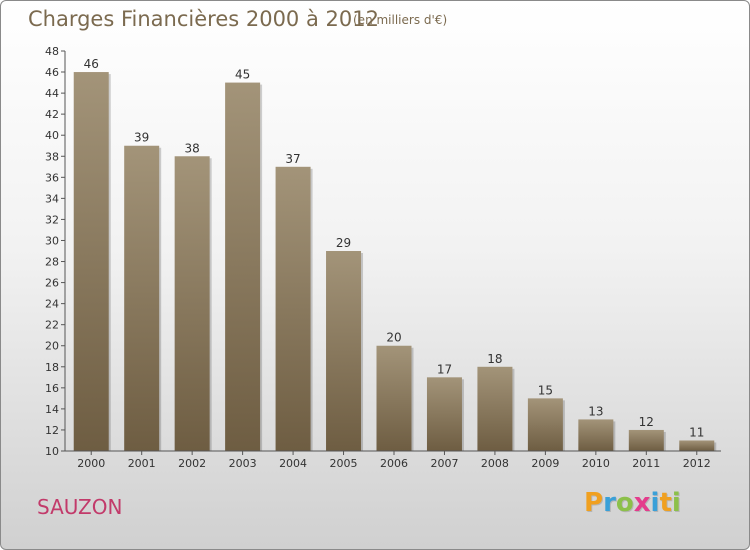 The width and height of the screenshot is (750, 550). I want to click on bar-value-label: 37, so click(292, 159).